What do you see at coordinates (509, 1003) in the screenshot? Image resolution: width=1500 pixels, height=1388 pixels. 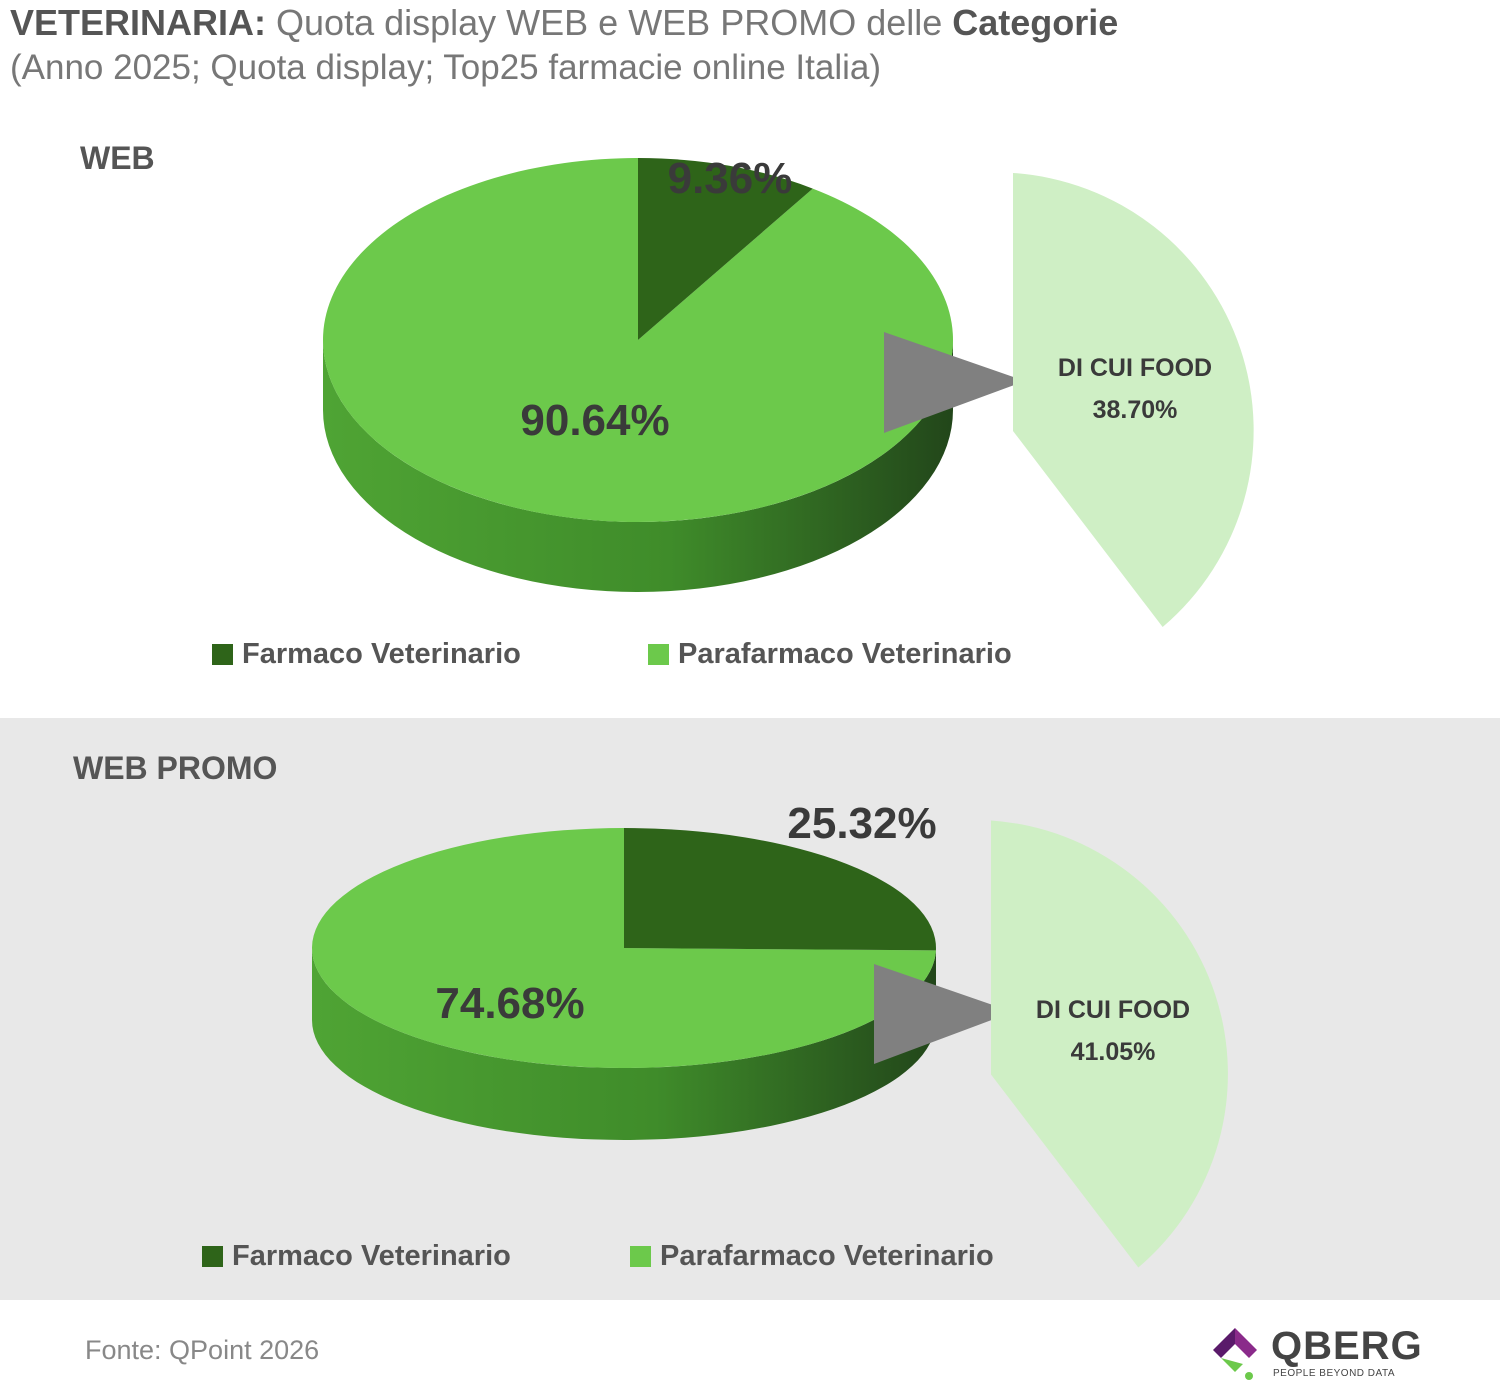 I see `pie-label-parafarmaco: 74.68%` at bounding box center [509, 1003].